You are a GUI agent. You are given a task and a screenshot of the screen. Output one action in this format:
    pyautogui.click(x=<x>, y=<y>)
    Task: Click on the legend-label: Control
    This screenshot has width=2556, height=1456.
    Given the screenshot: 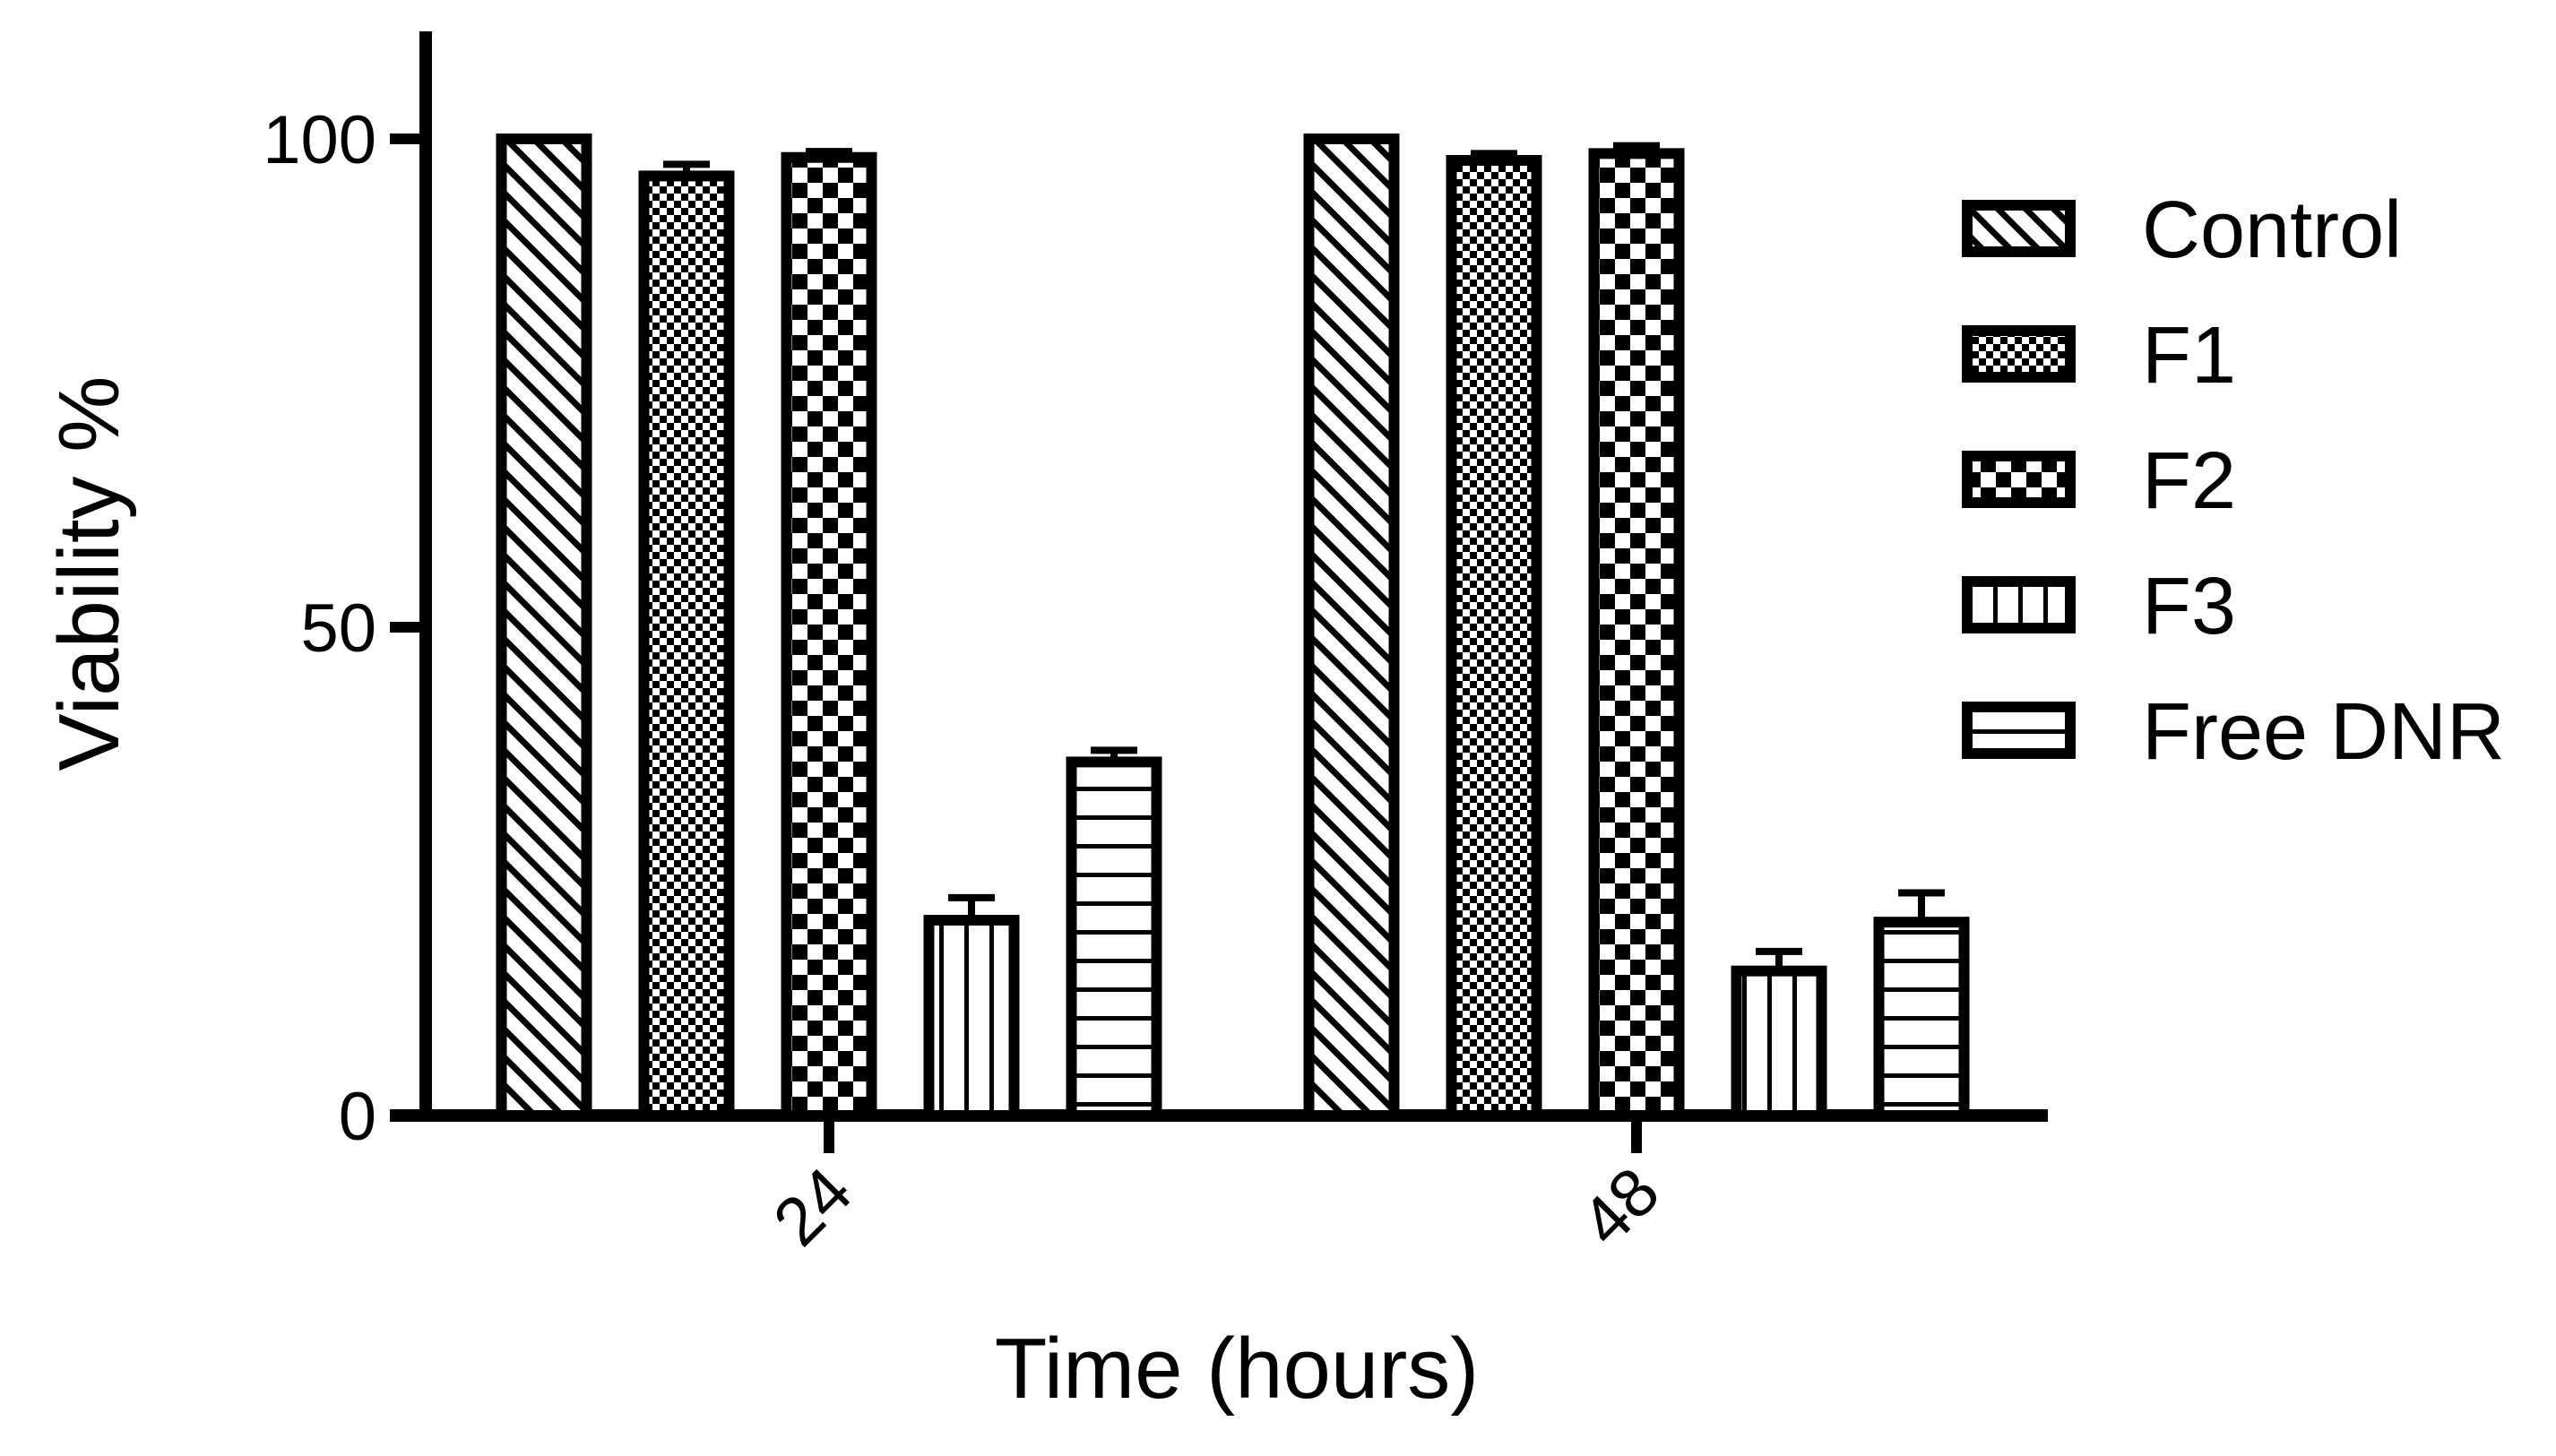 What is the action you would take?
    pyautogui.click(x=2272, y=230)
    